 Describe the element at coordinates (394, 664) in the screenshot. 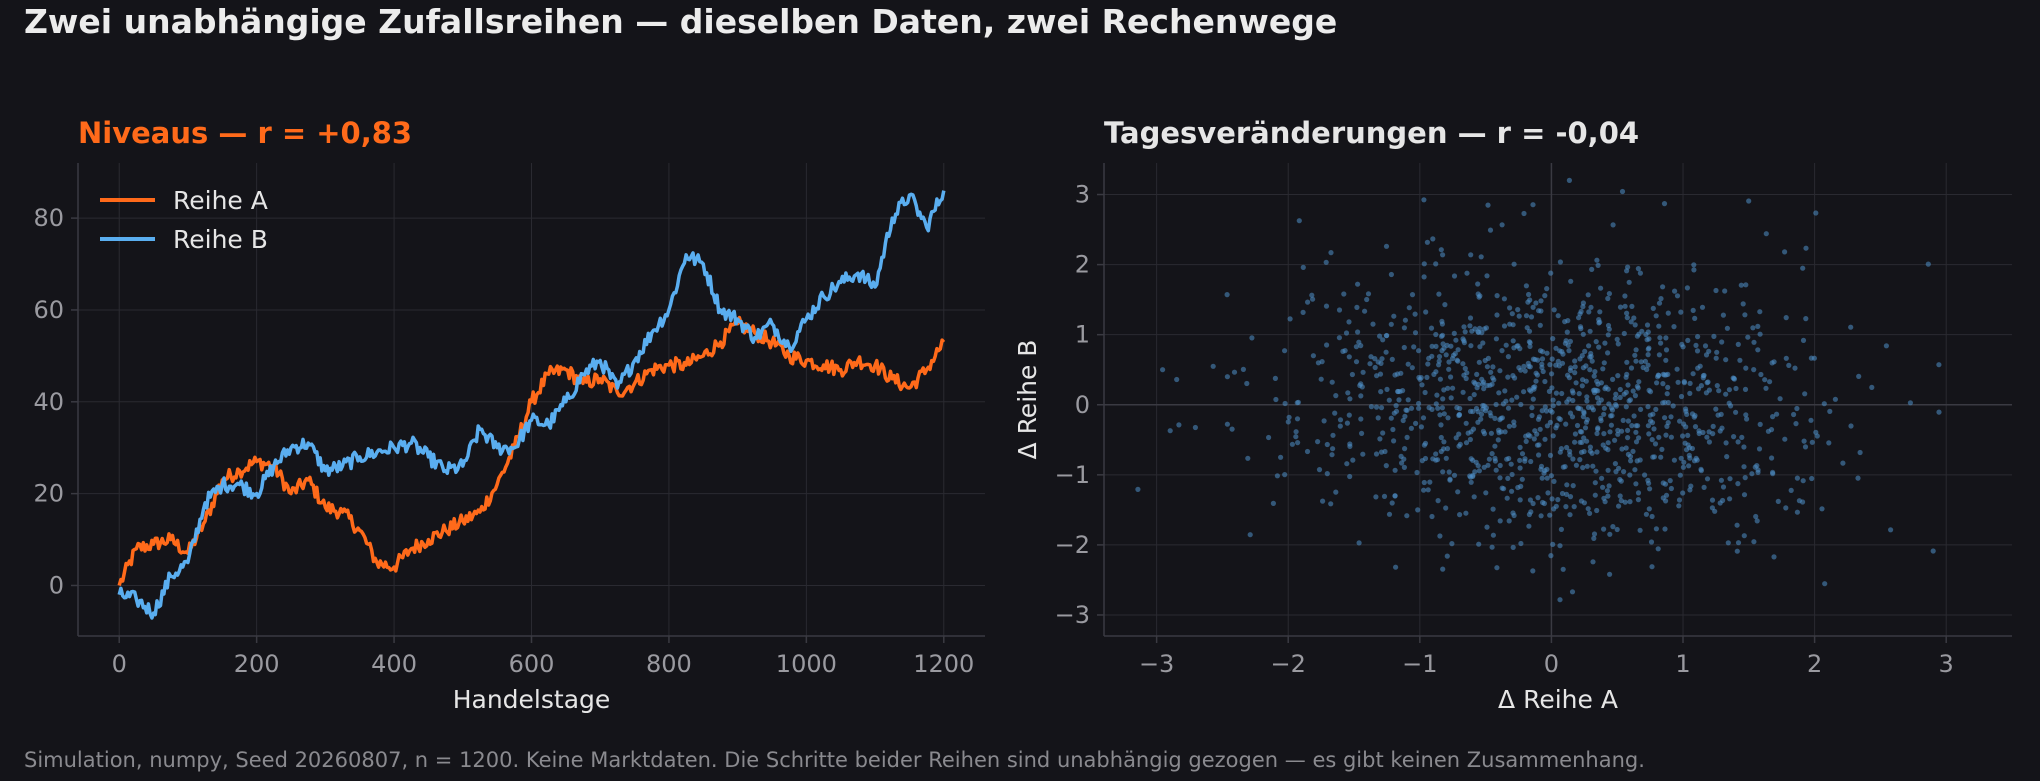

I see `x-tick-label: 400` at that location.